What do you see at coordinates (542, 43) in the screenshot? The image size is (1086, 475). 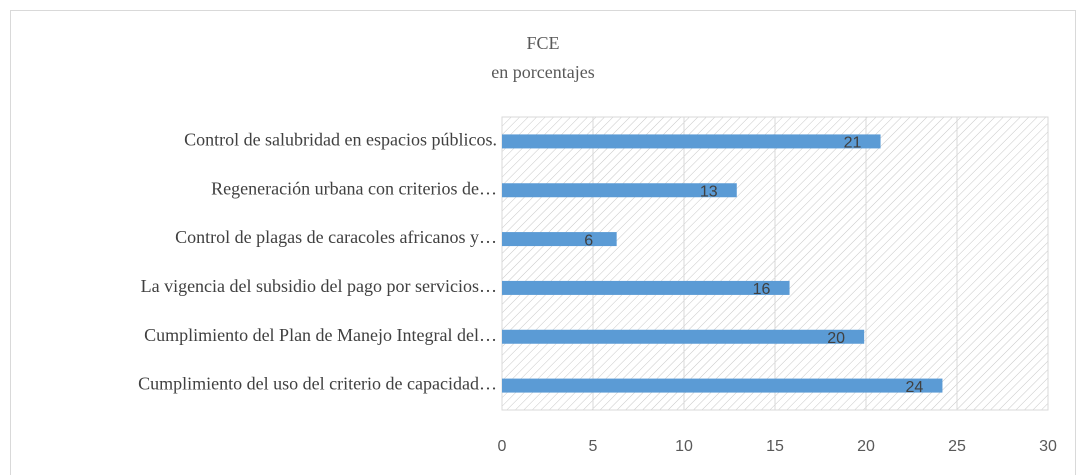 I see `chart-title: FCE` at bounding box center [542, 43].